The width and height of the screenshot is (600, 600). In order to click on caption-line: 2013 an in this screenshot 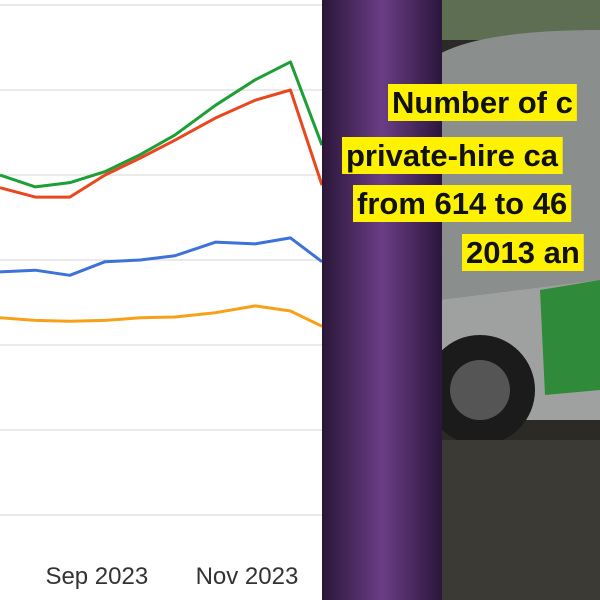, I will do `click(523, 252)`.